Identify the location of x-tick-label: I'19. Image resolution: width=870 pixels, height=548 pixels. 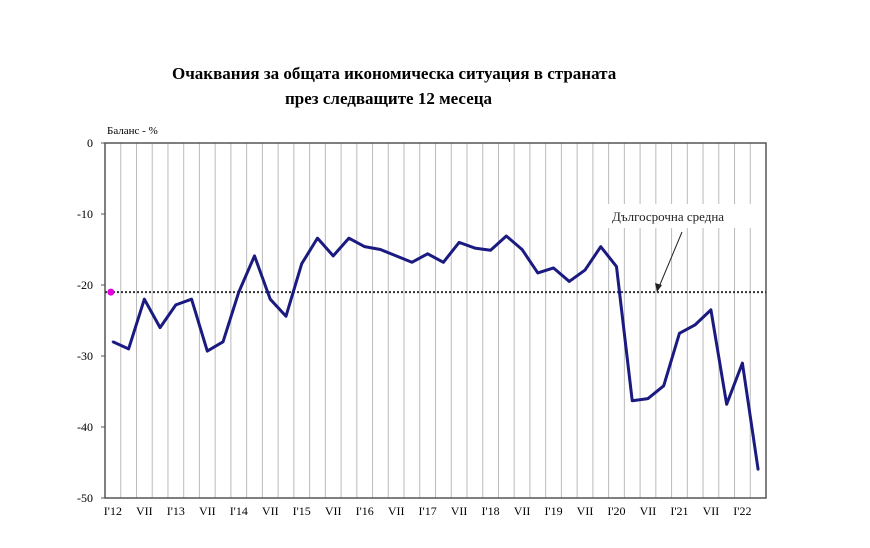
(553, 511).